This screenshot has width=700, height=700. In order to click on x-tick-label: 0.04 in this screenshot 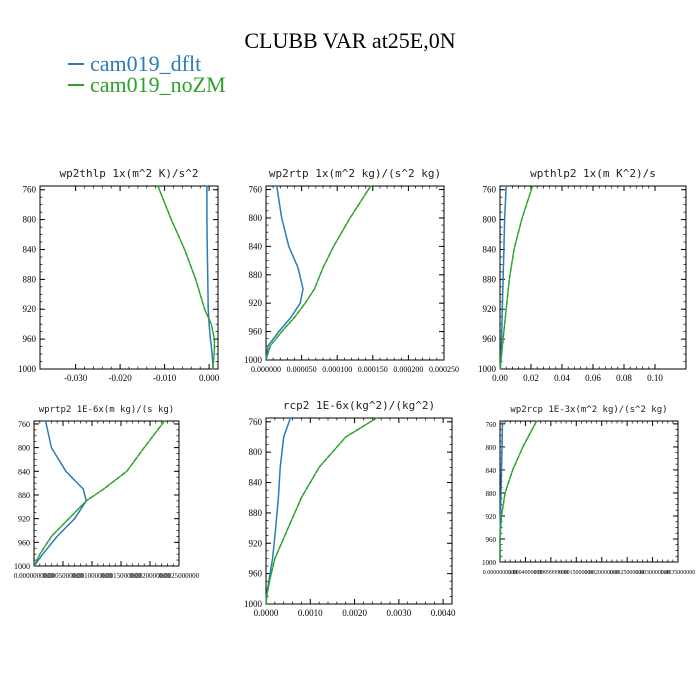, I will do `click(562, 378)`.